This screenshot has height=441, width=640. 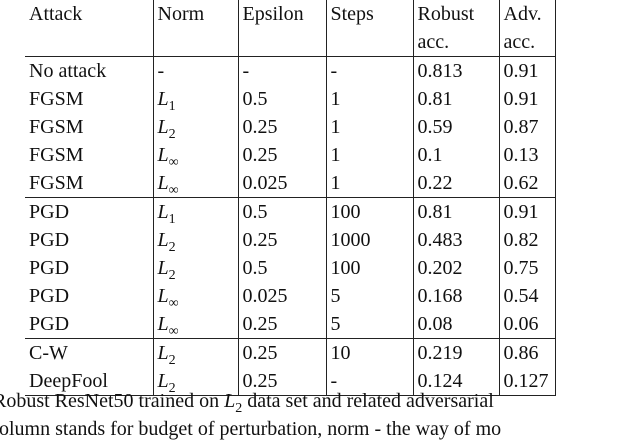 I want to click on data-row: C-W L2 0.25 10 0.219 0.86, so click(x=290, y=353).